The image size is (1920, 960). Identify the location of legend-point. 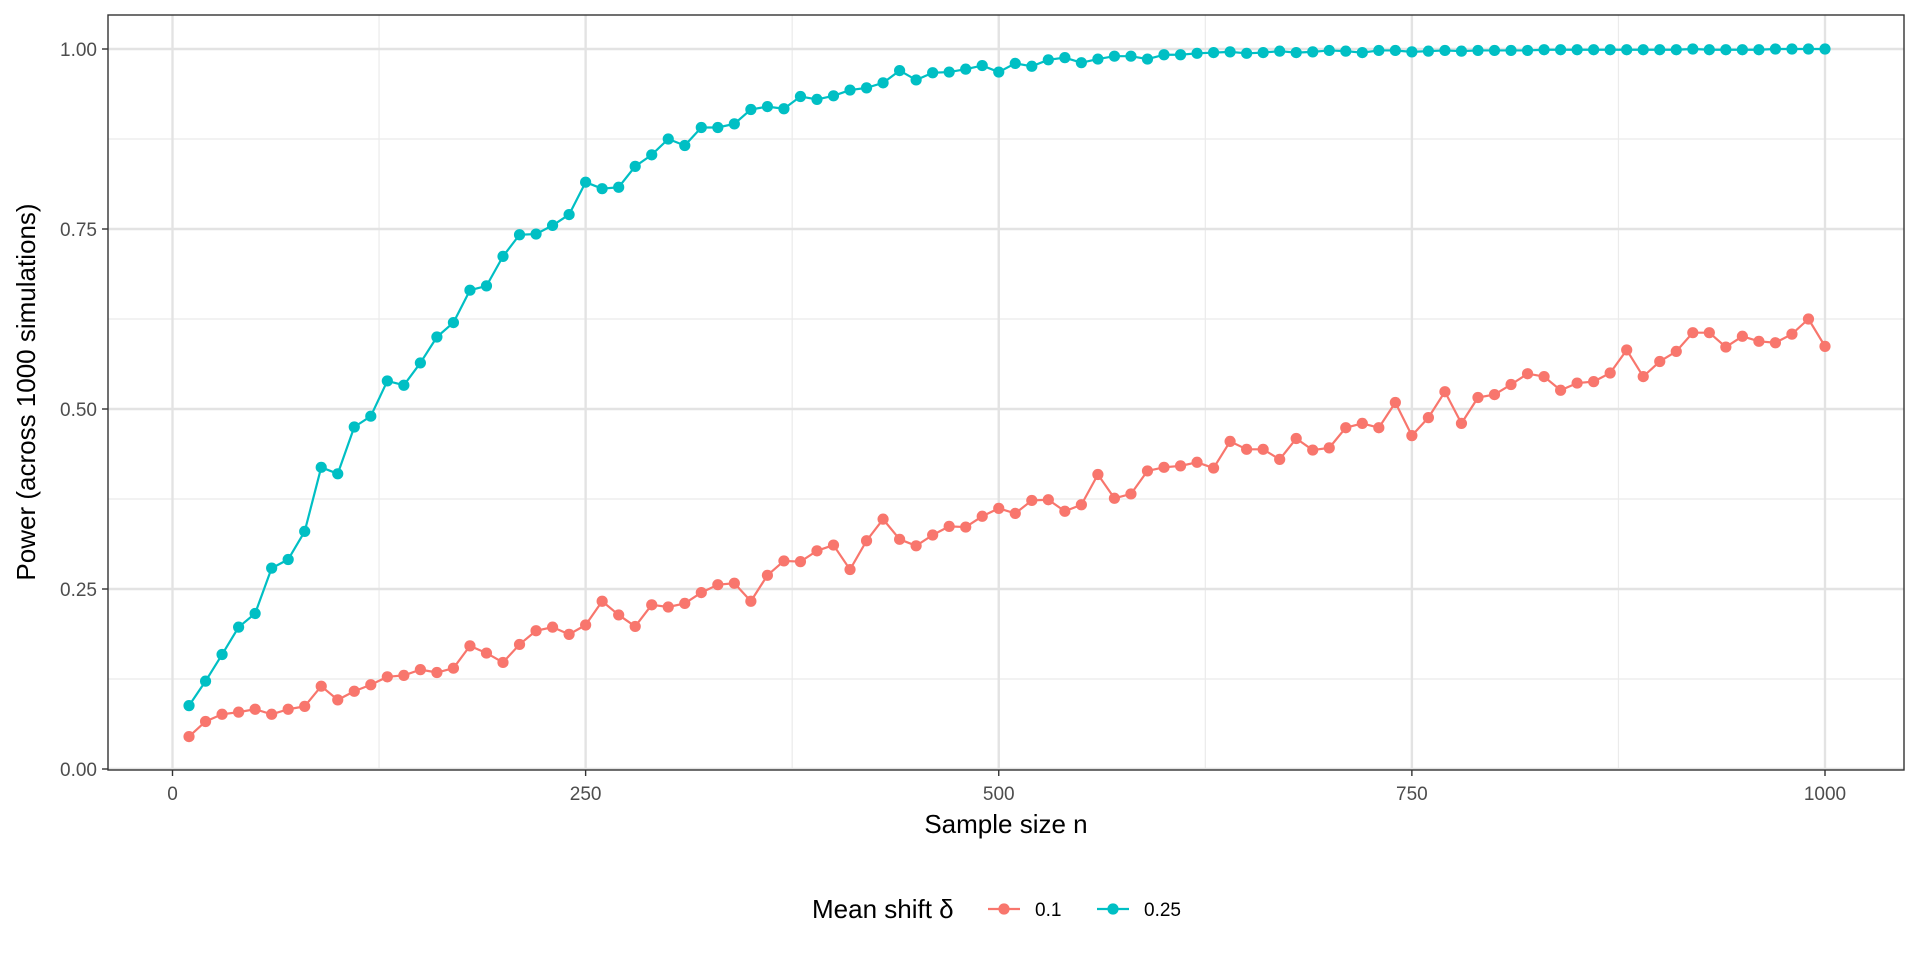
(1004, 909).